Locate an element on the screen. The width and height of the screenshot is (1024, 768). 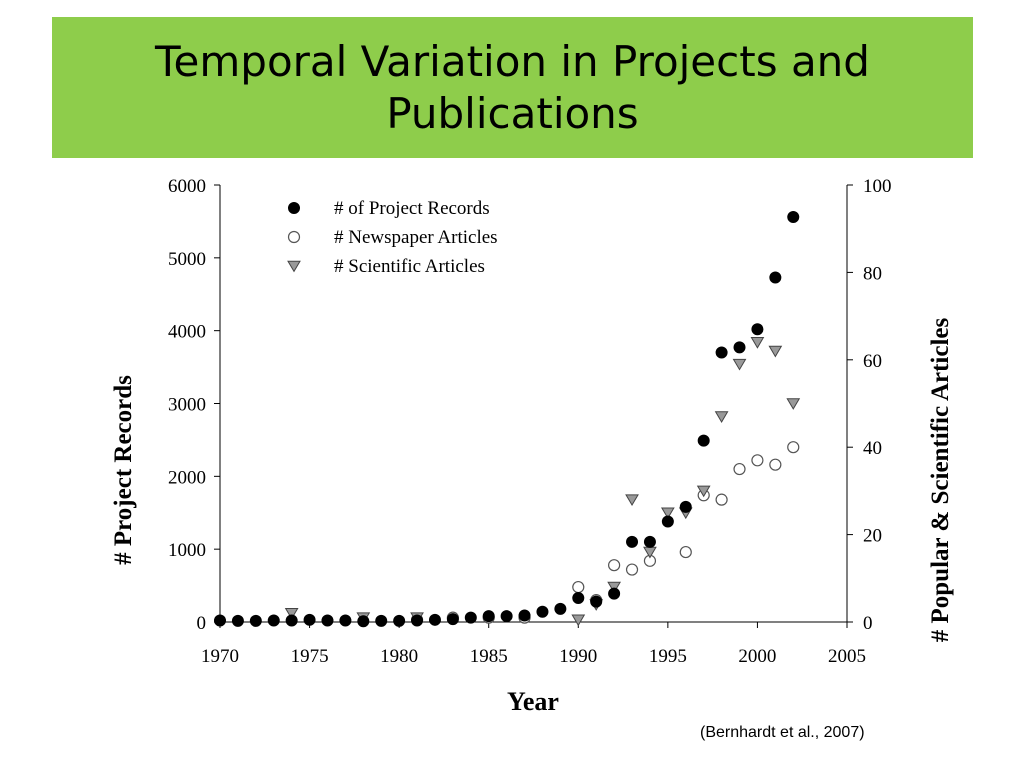
y-tick-label-right: 20 is located at coordinates (872, 536).